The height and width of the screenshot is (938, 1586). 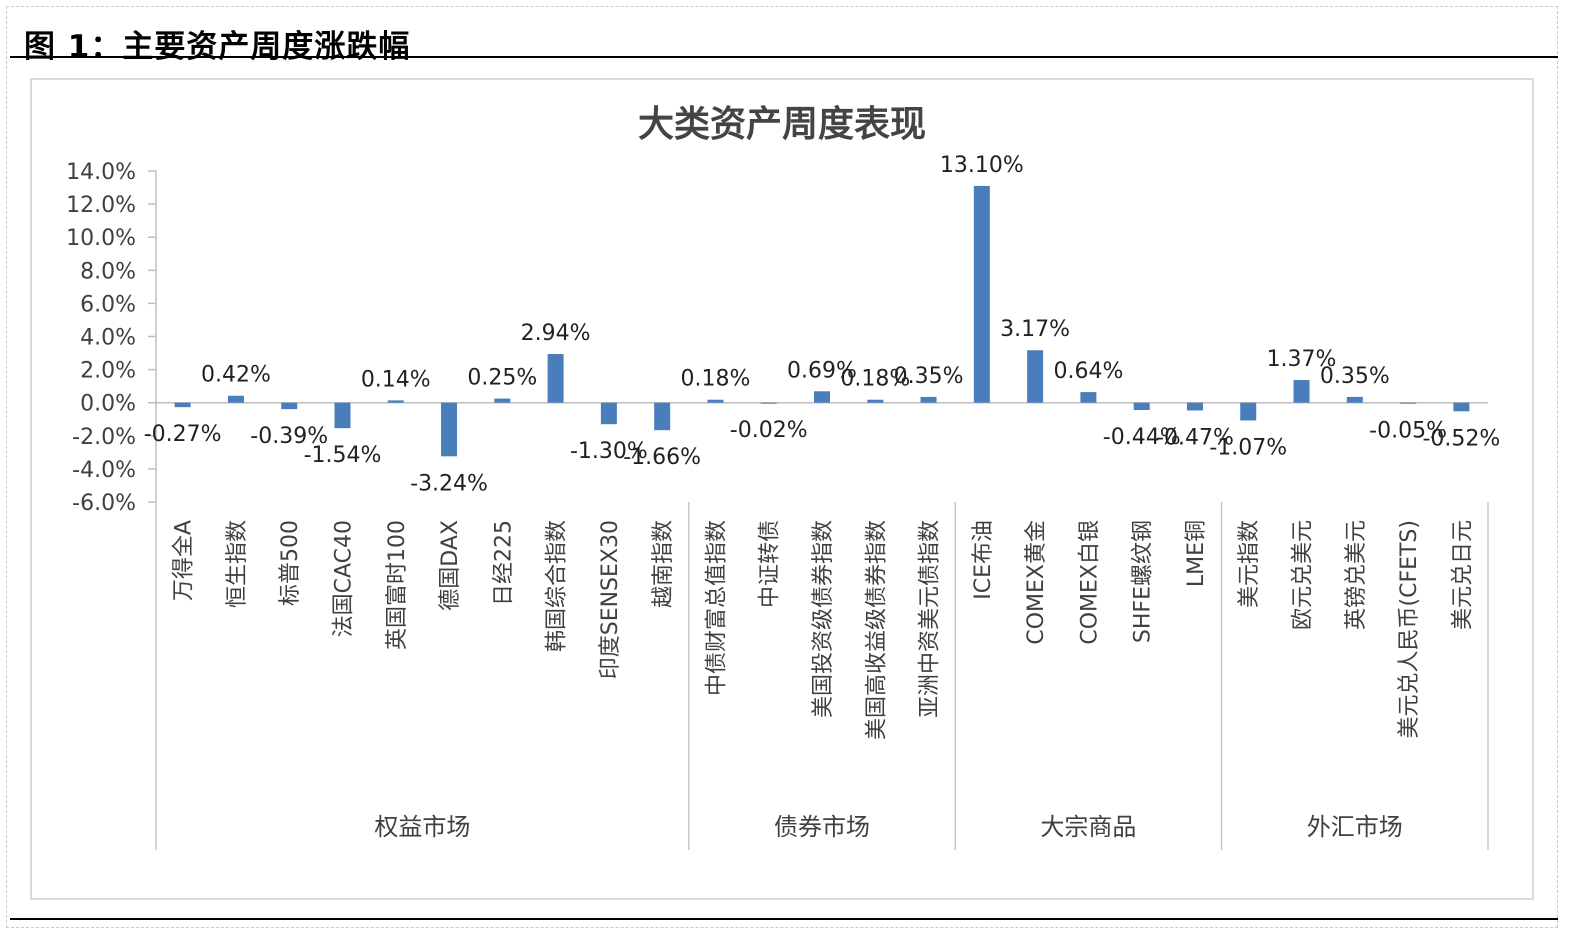 What do you see at coordinates (1248, 447) in the screenshot?
I see `data-label: -1.07%` at bounding box center [1248, 447].